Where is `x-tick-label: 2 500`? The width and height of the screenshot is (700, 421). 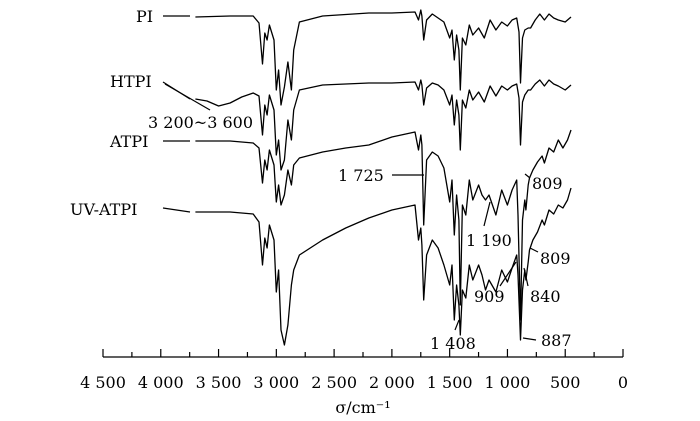
x-tick-label: 2 500 is located at coordinates (334, 382).